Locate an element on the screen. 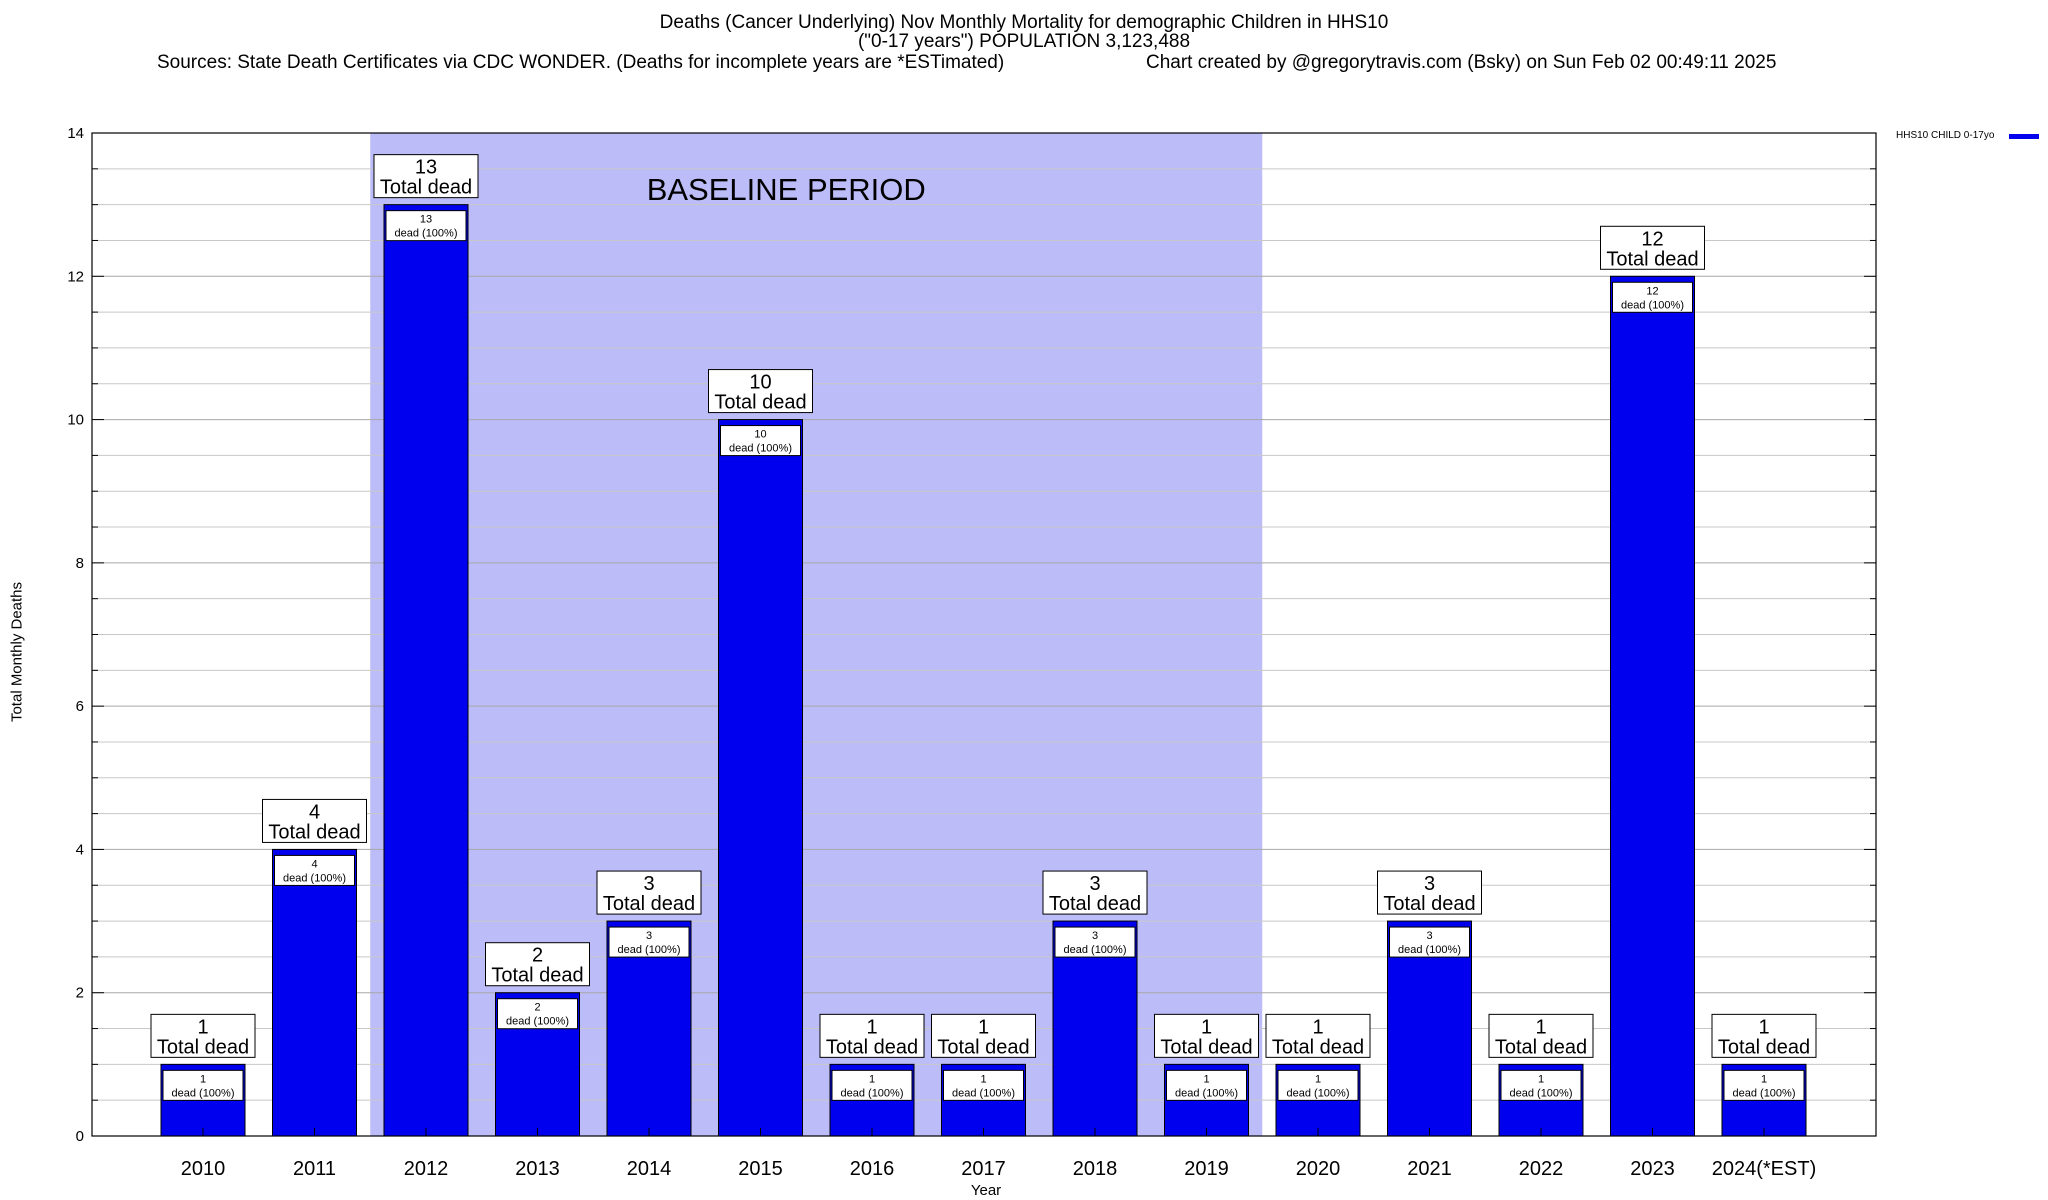 The width and height of the screenshot is (2048, 1200). y-tick-label: 4 is located at coordinates (80, 849).